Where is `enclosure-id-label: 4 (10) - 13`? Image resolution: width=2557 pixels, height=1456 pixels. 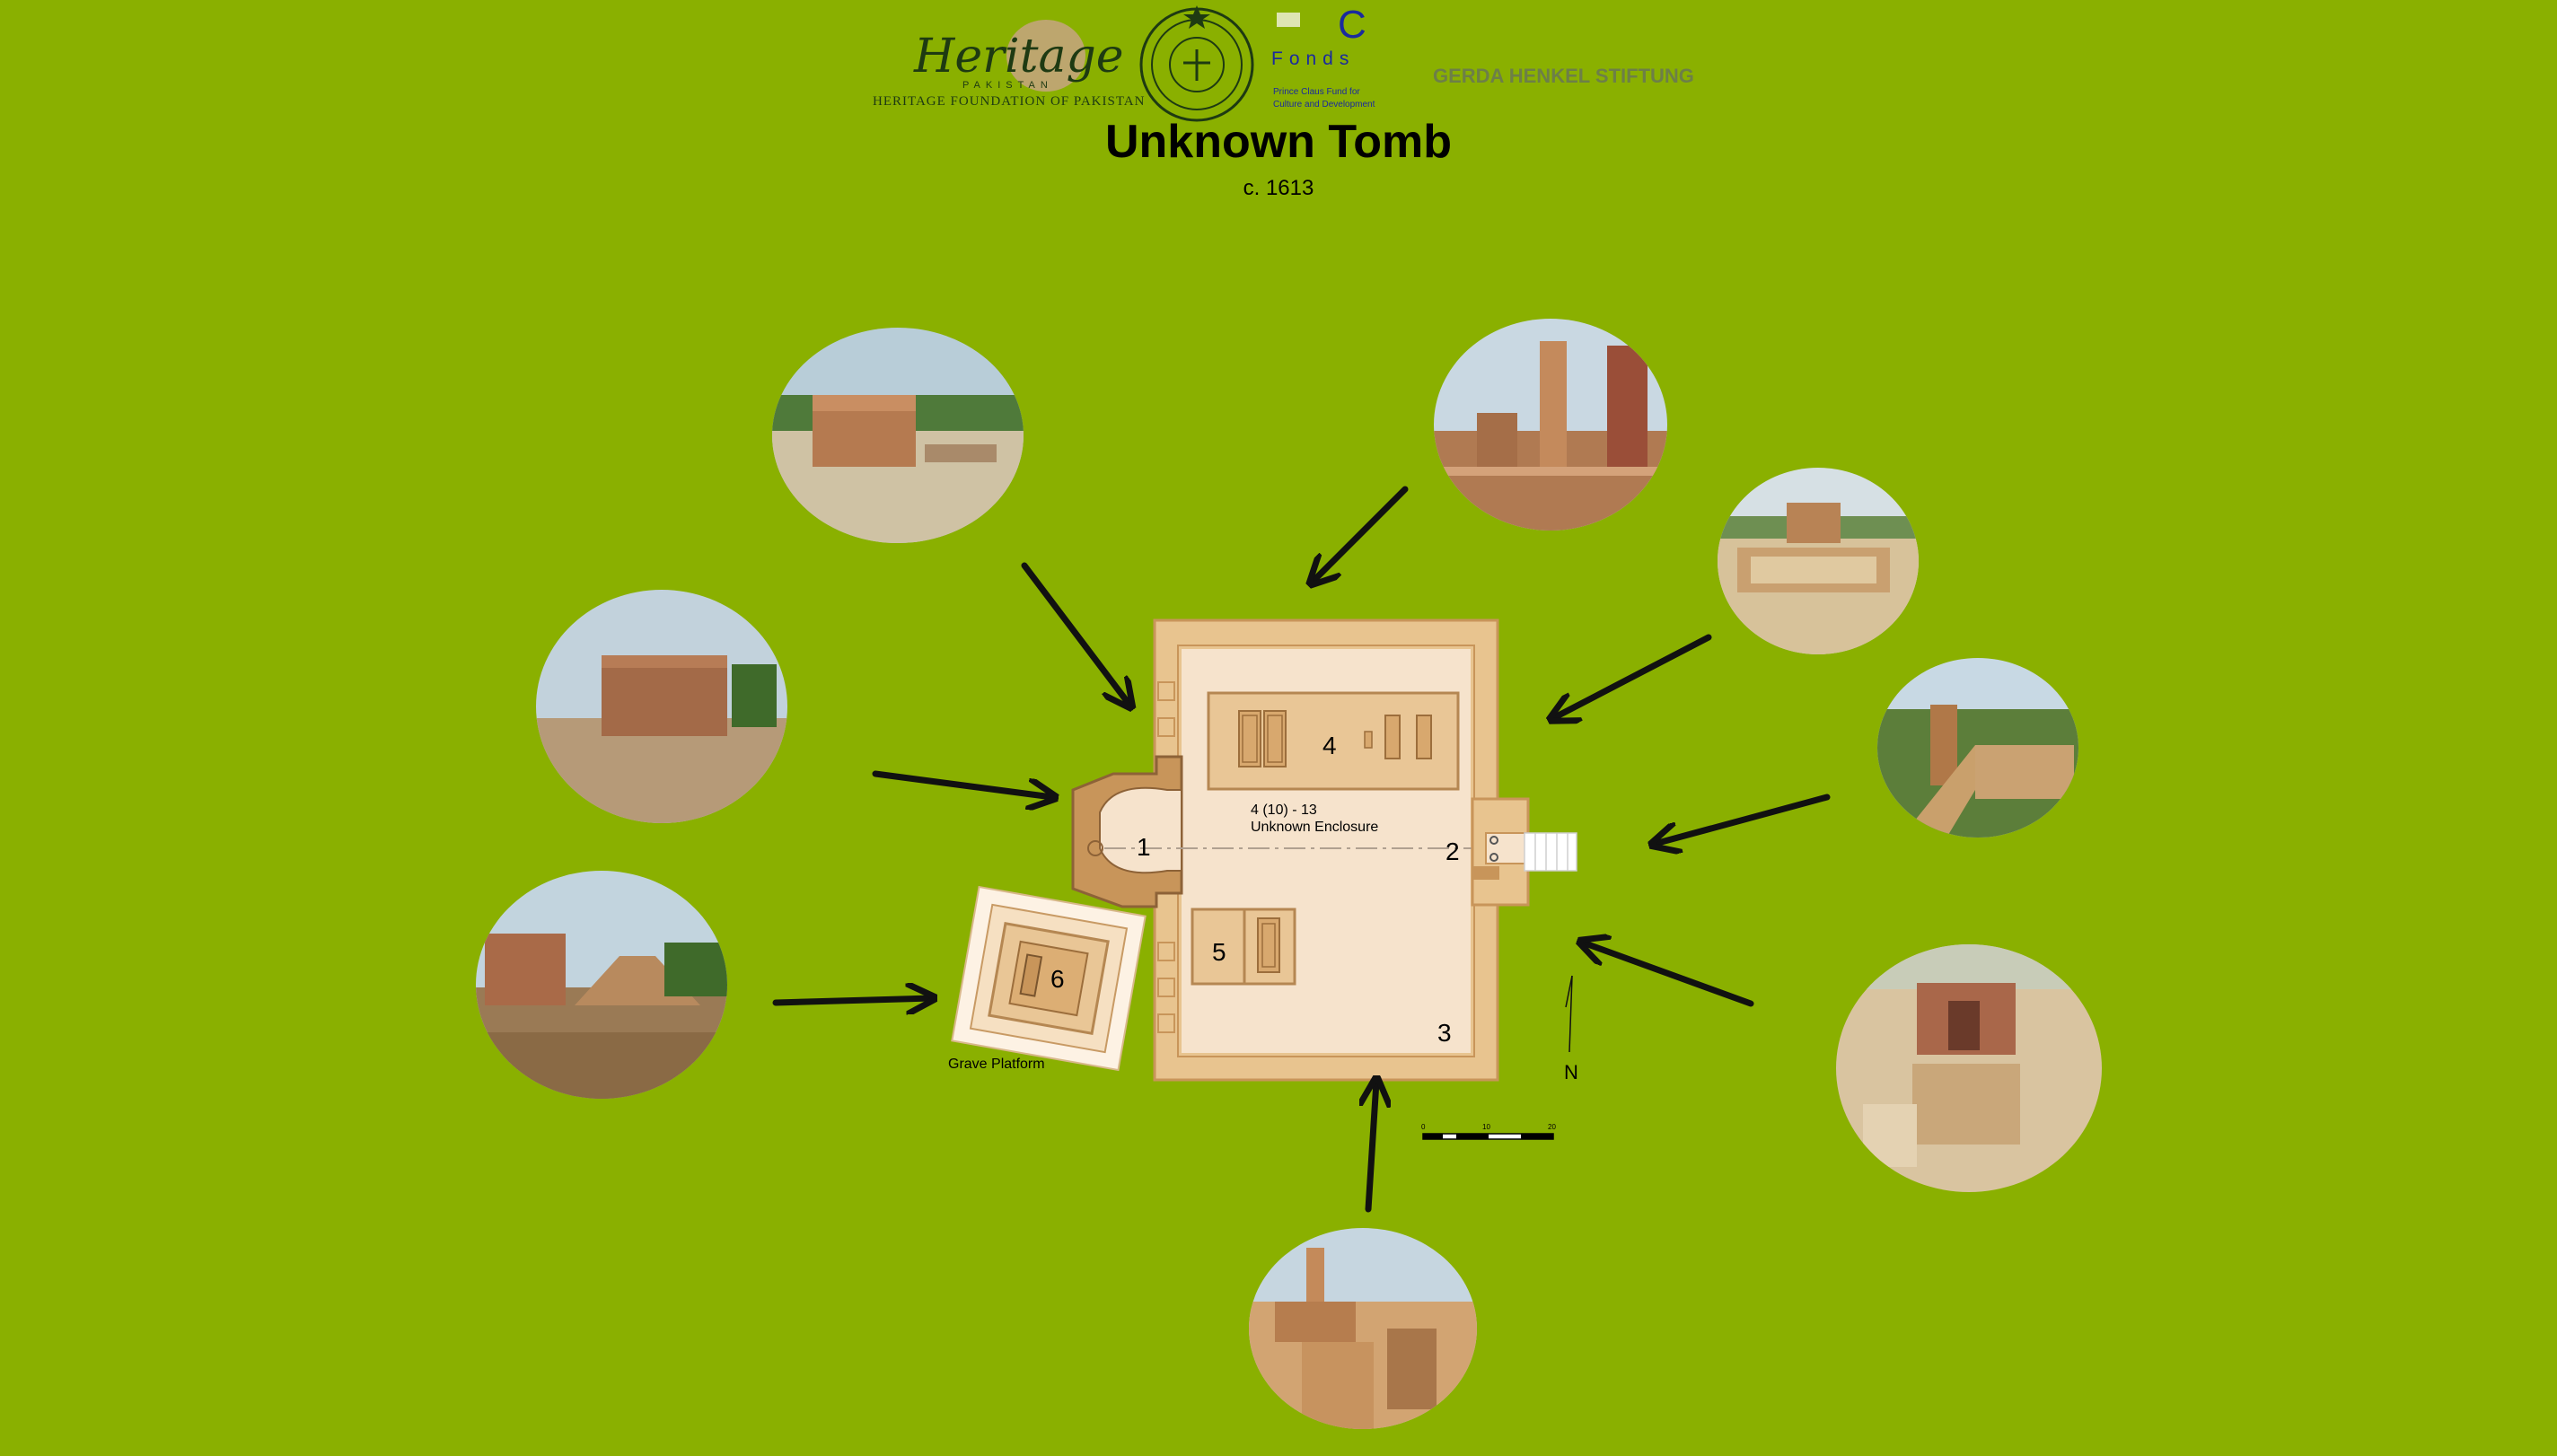
enclosure-id-label: 4 (10) - 13 is located at coordinates (1284, 810).